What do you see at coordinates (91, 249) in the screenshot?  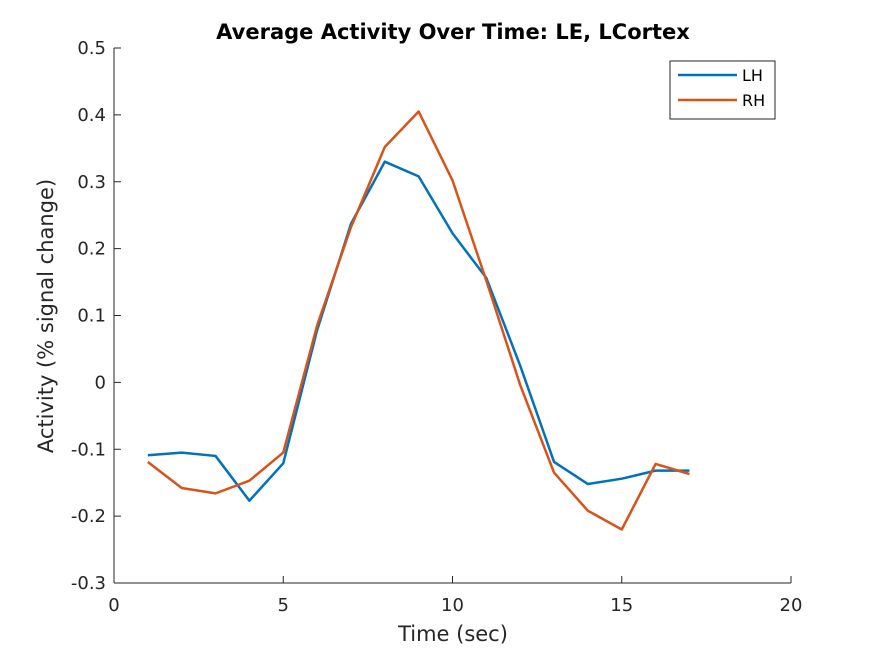 I see `y-tick-label: 0.2` at bounding box center [91, 249].